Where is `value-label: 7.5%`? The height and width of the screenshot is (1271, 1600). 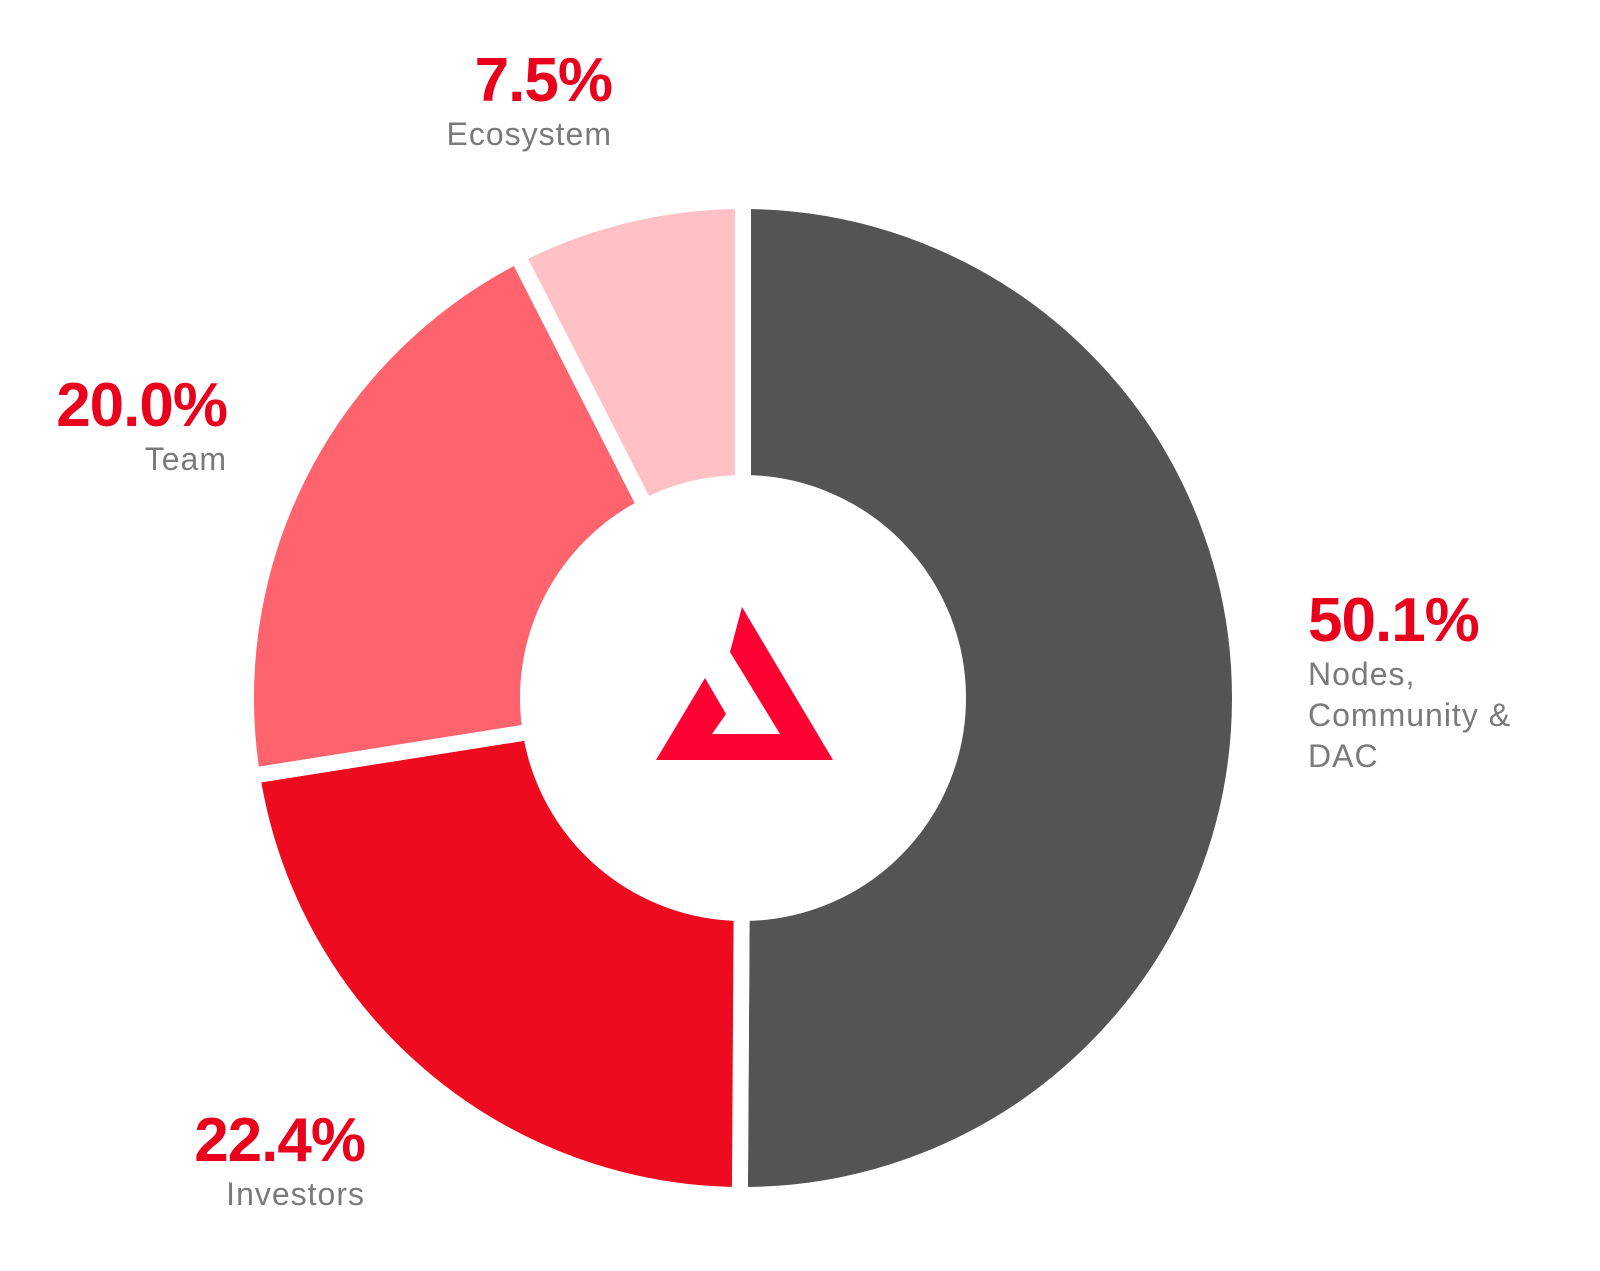 value-label: 7.5% is located at coordinates (543, 80).